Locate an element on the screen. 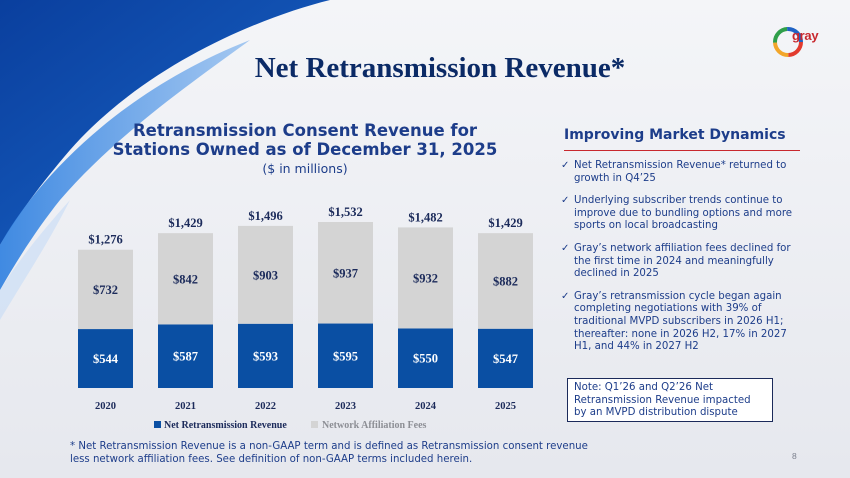 Image resolution: width=850 pixels, height=478 pixels. data-label-fees: $932 is located at coordinates (425, 278).